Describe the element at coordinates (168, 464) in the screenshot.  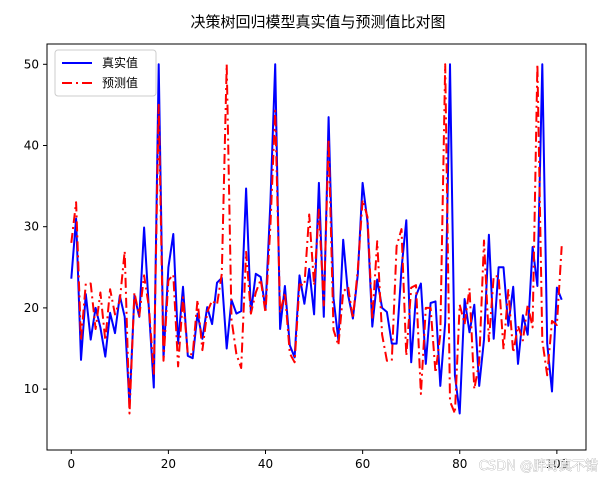
I see `x-tick-label: 20` at that location.